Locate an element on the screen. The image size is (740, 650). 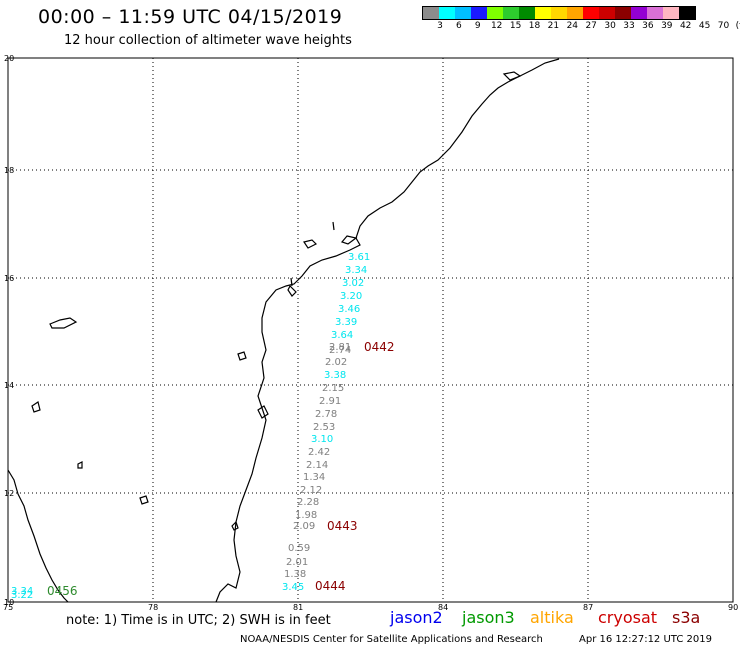
wave-height-label: 3.10 is located at coordinates (322, 439).